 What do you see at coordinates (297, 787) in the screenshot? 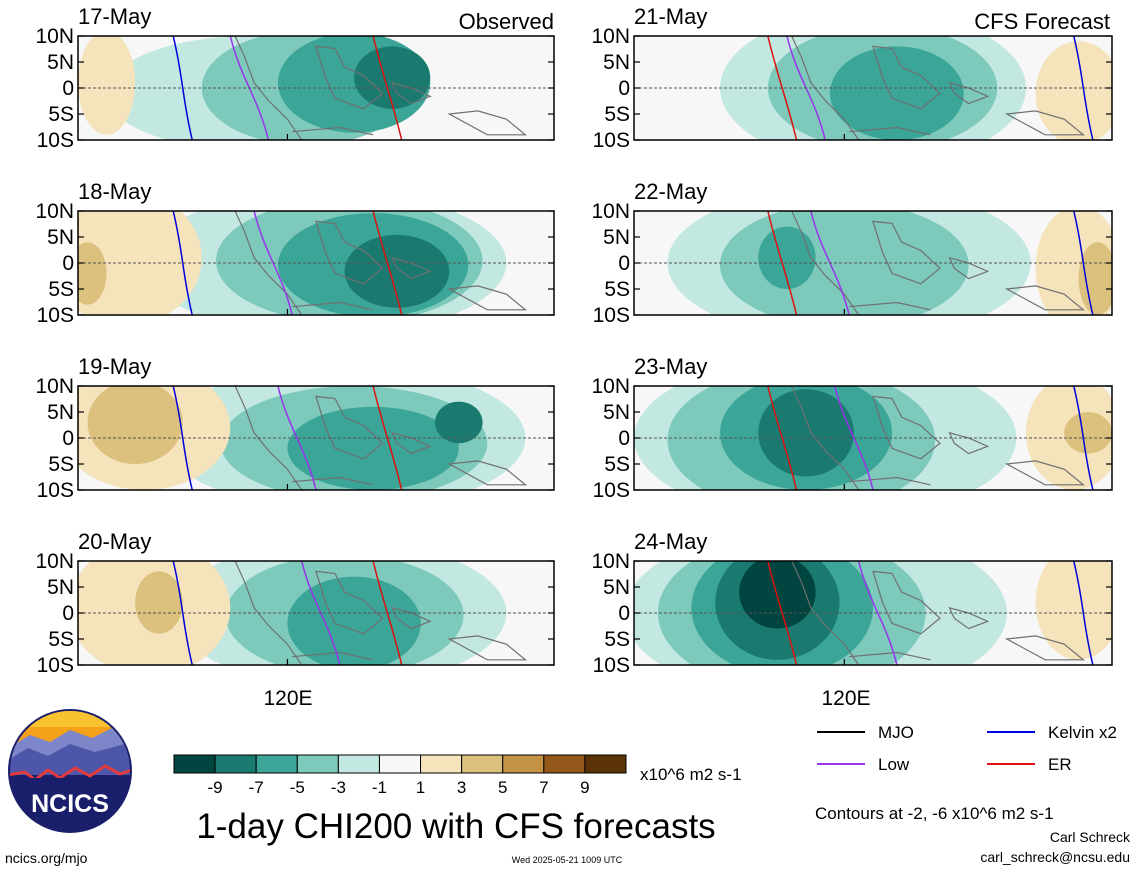
I see `colorbar-tick-label: -5` at bounding box center [297, 787].